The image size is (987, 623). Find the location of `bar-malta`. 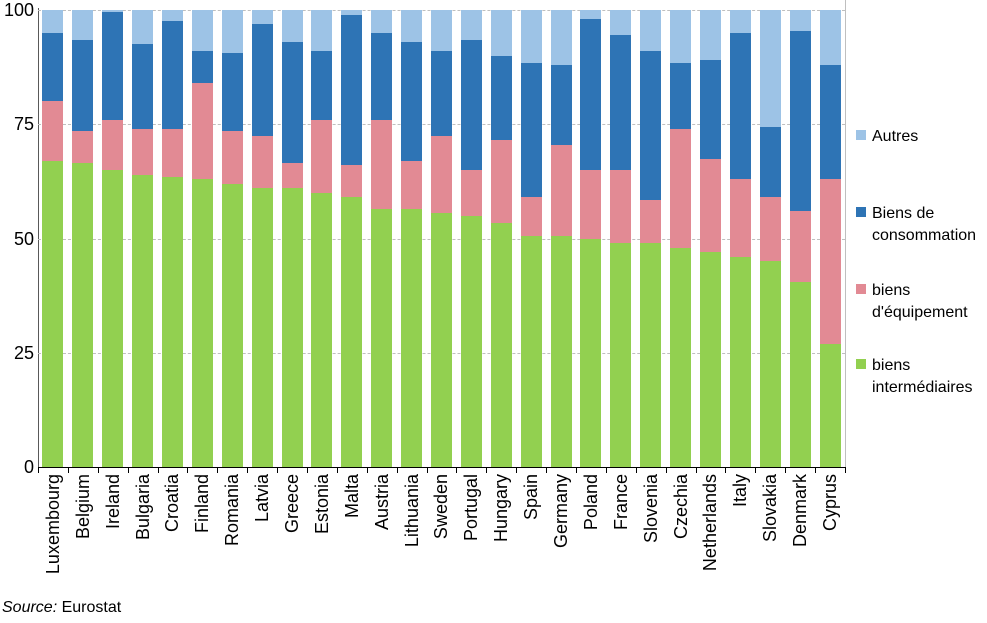

bar-malta is located at coordinates (352, 238).